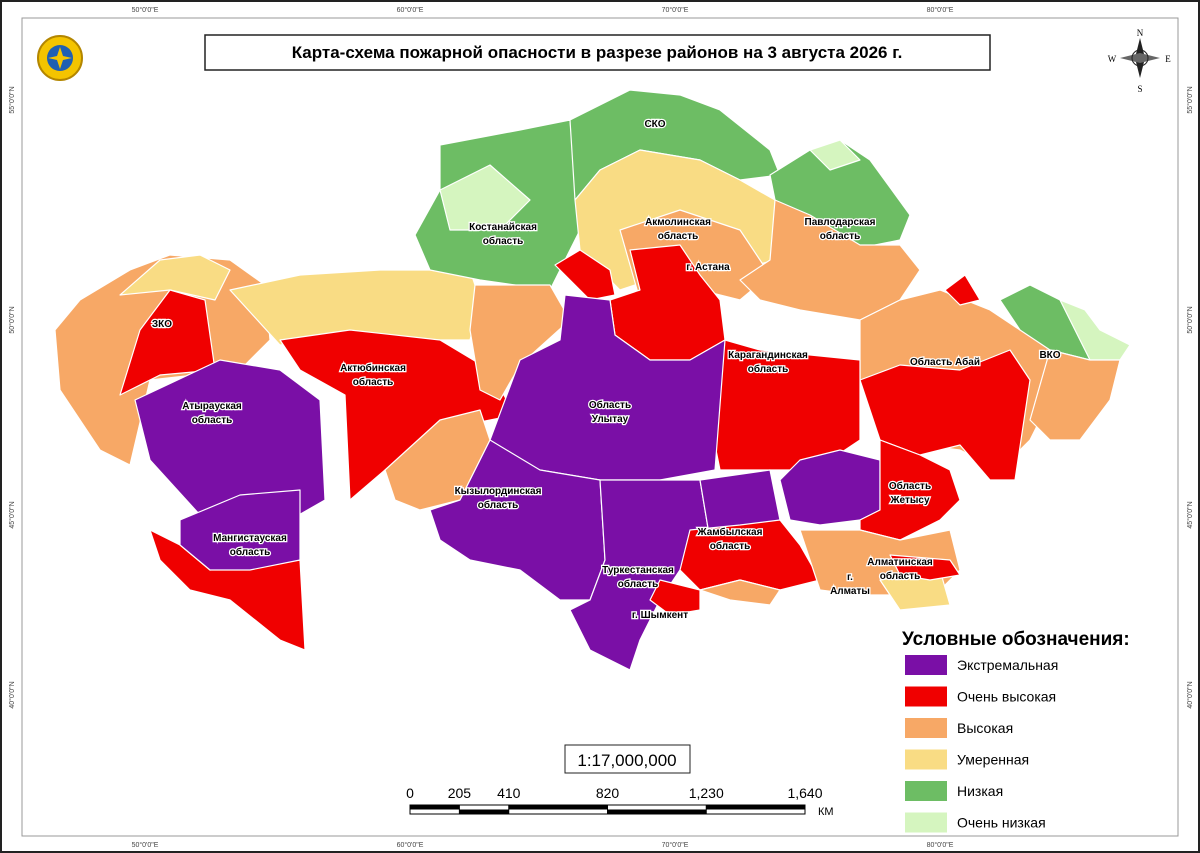 The height and width of the screenshot is (853, 1200). I want to click on compass-s: S, so click(1139, 89).